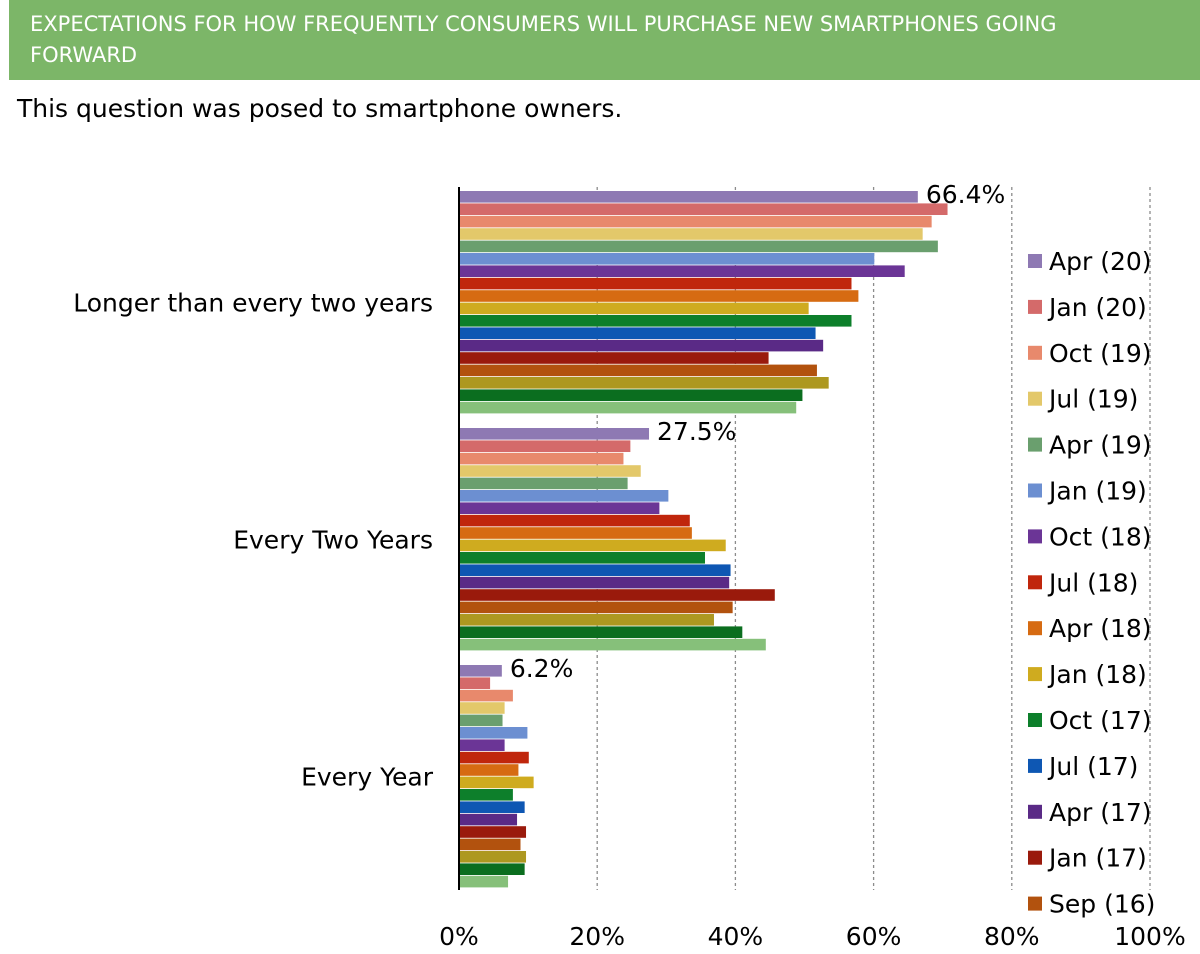 Image resolution: width=1200 pixels, height=954 pixels. I want to click on legend-label: Jul (19), so click(1092, 399).